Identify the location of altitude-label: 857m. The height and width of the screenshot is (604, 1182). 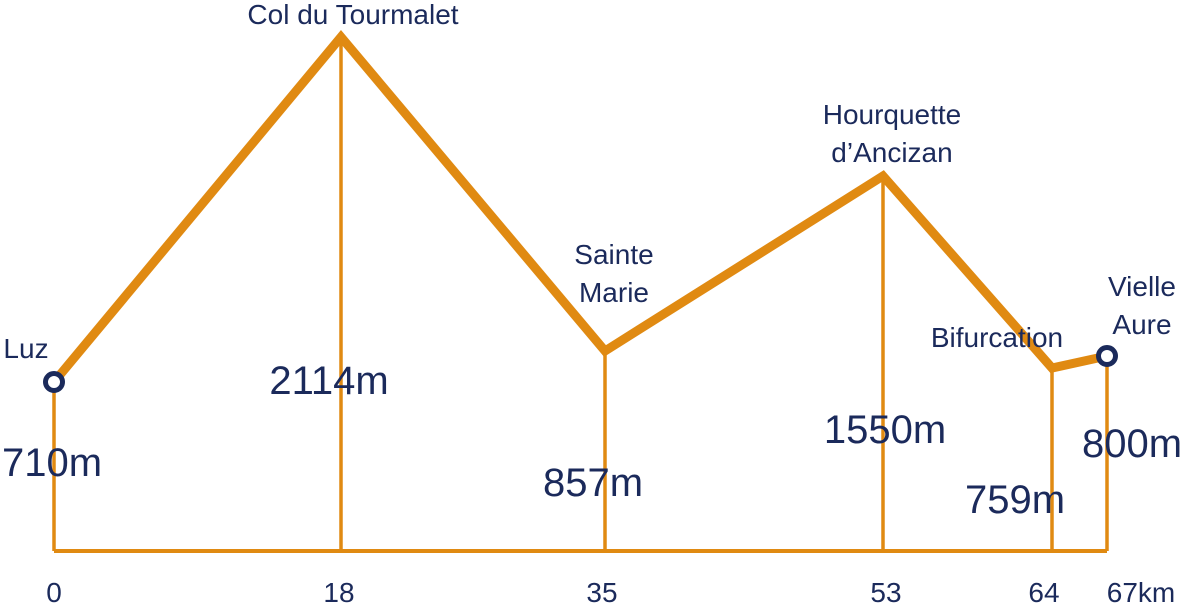
(593, 483).